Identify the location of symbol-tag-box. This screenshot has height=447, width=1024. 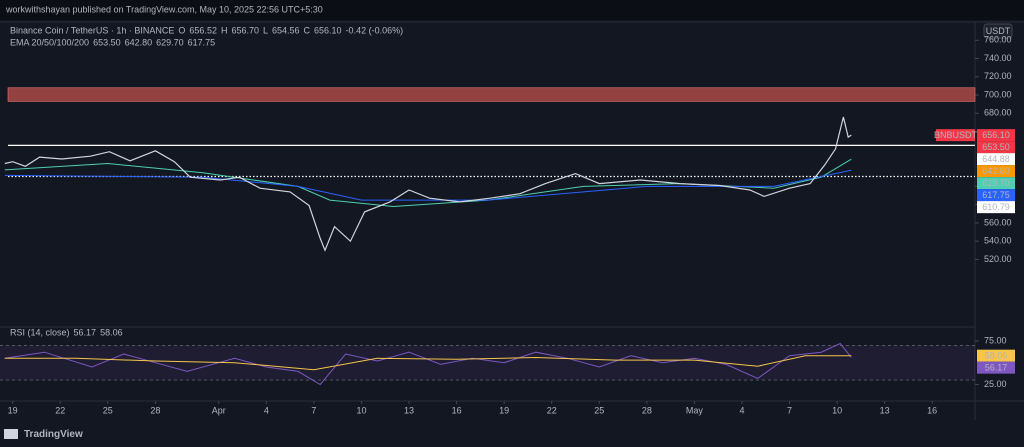
(955, 135).